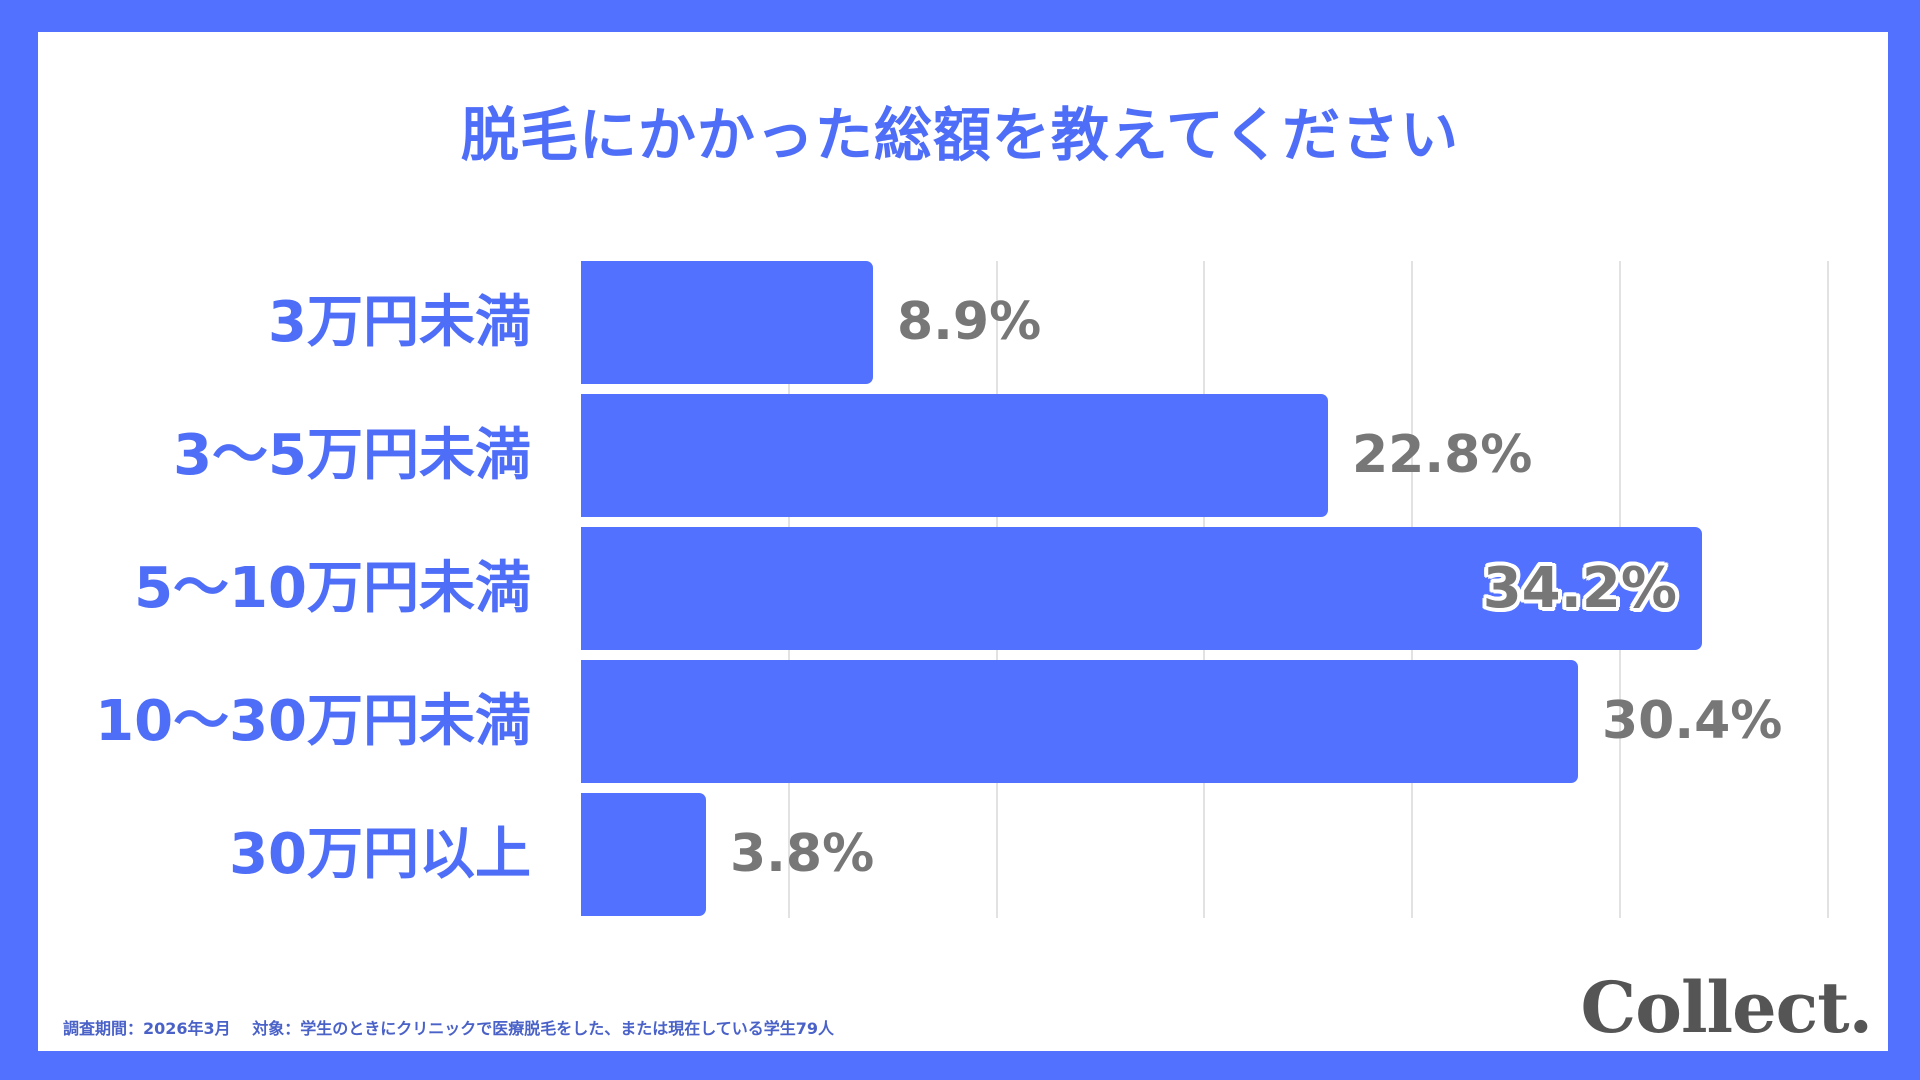 The height and width of the screenshot is (1080, 1920). What do you see at coordinates (332, 588) in the screenshot?
I see `category-label: 5〜10万円未満` at bounding box center [332, 588].